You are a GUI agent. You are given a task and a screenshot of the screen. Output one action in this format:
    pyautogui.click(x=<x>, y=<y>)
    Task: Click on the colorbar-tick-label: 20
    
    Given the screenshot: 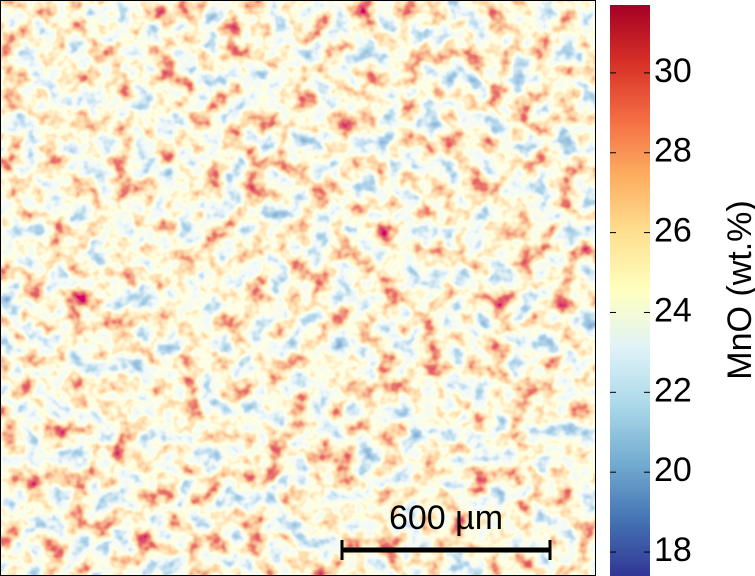 What is the action you would take?
    pyautogui.click(x=673, y=470)
    